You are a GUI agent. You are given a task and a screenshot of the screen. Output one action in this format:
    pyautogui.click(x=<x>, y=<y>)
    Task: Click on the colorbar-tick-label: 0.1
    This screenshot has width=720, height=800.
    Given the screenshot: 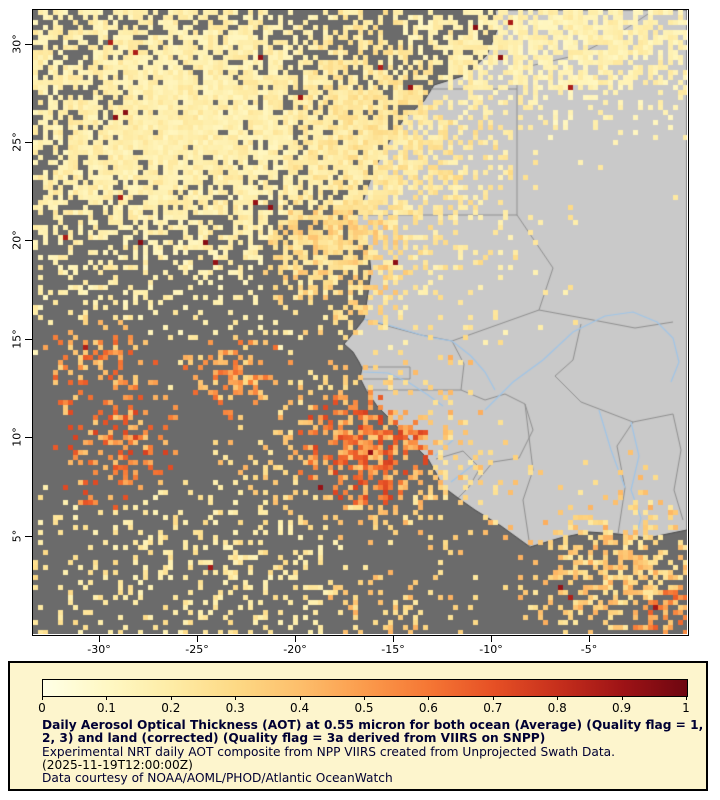 What is the action you would take?
    pyautogui.click(x=106, y=708)
    